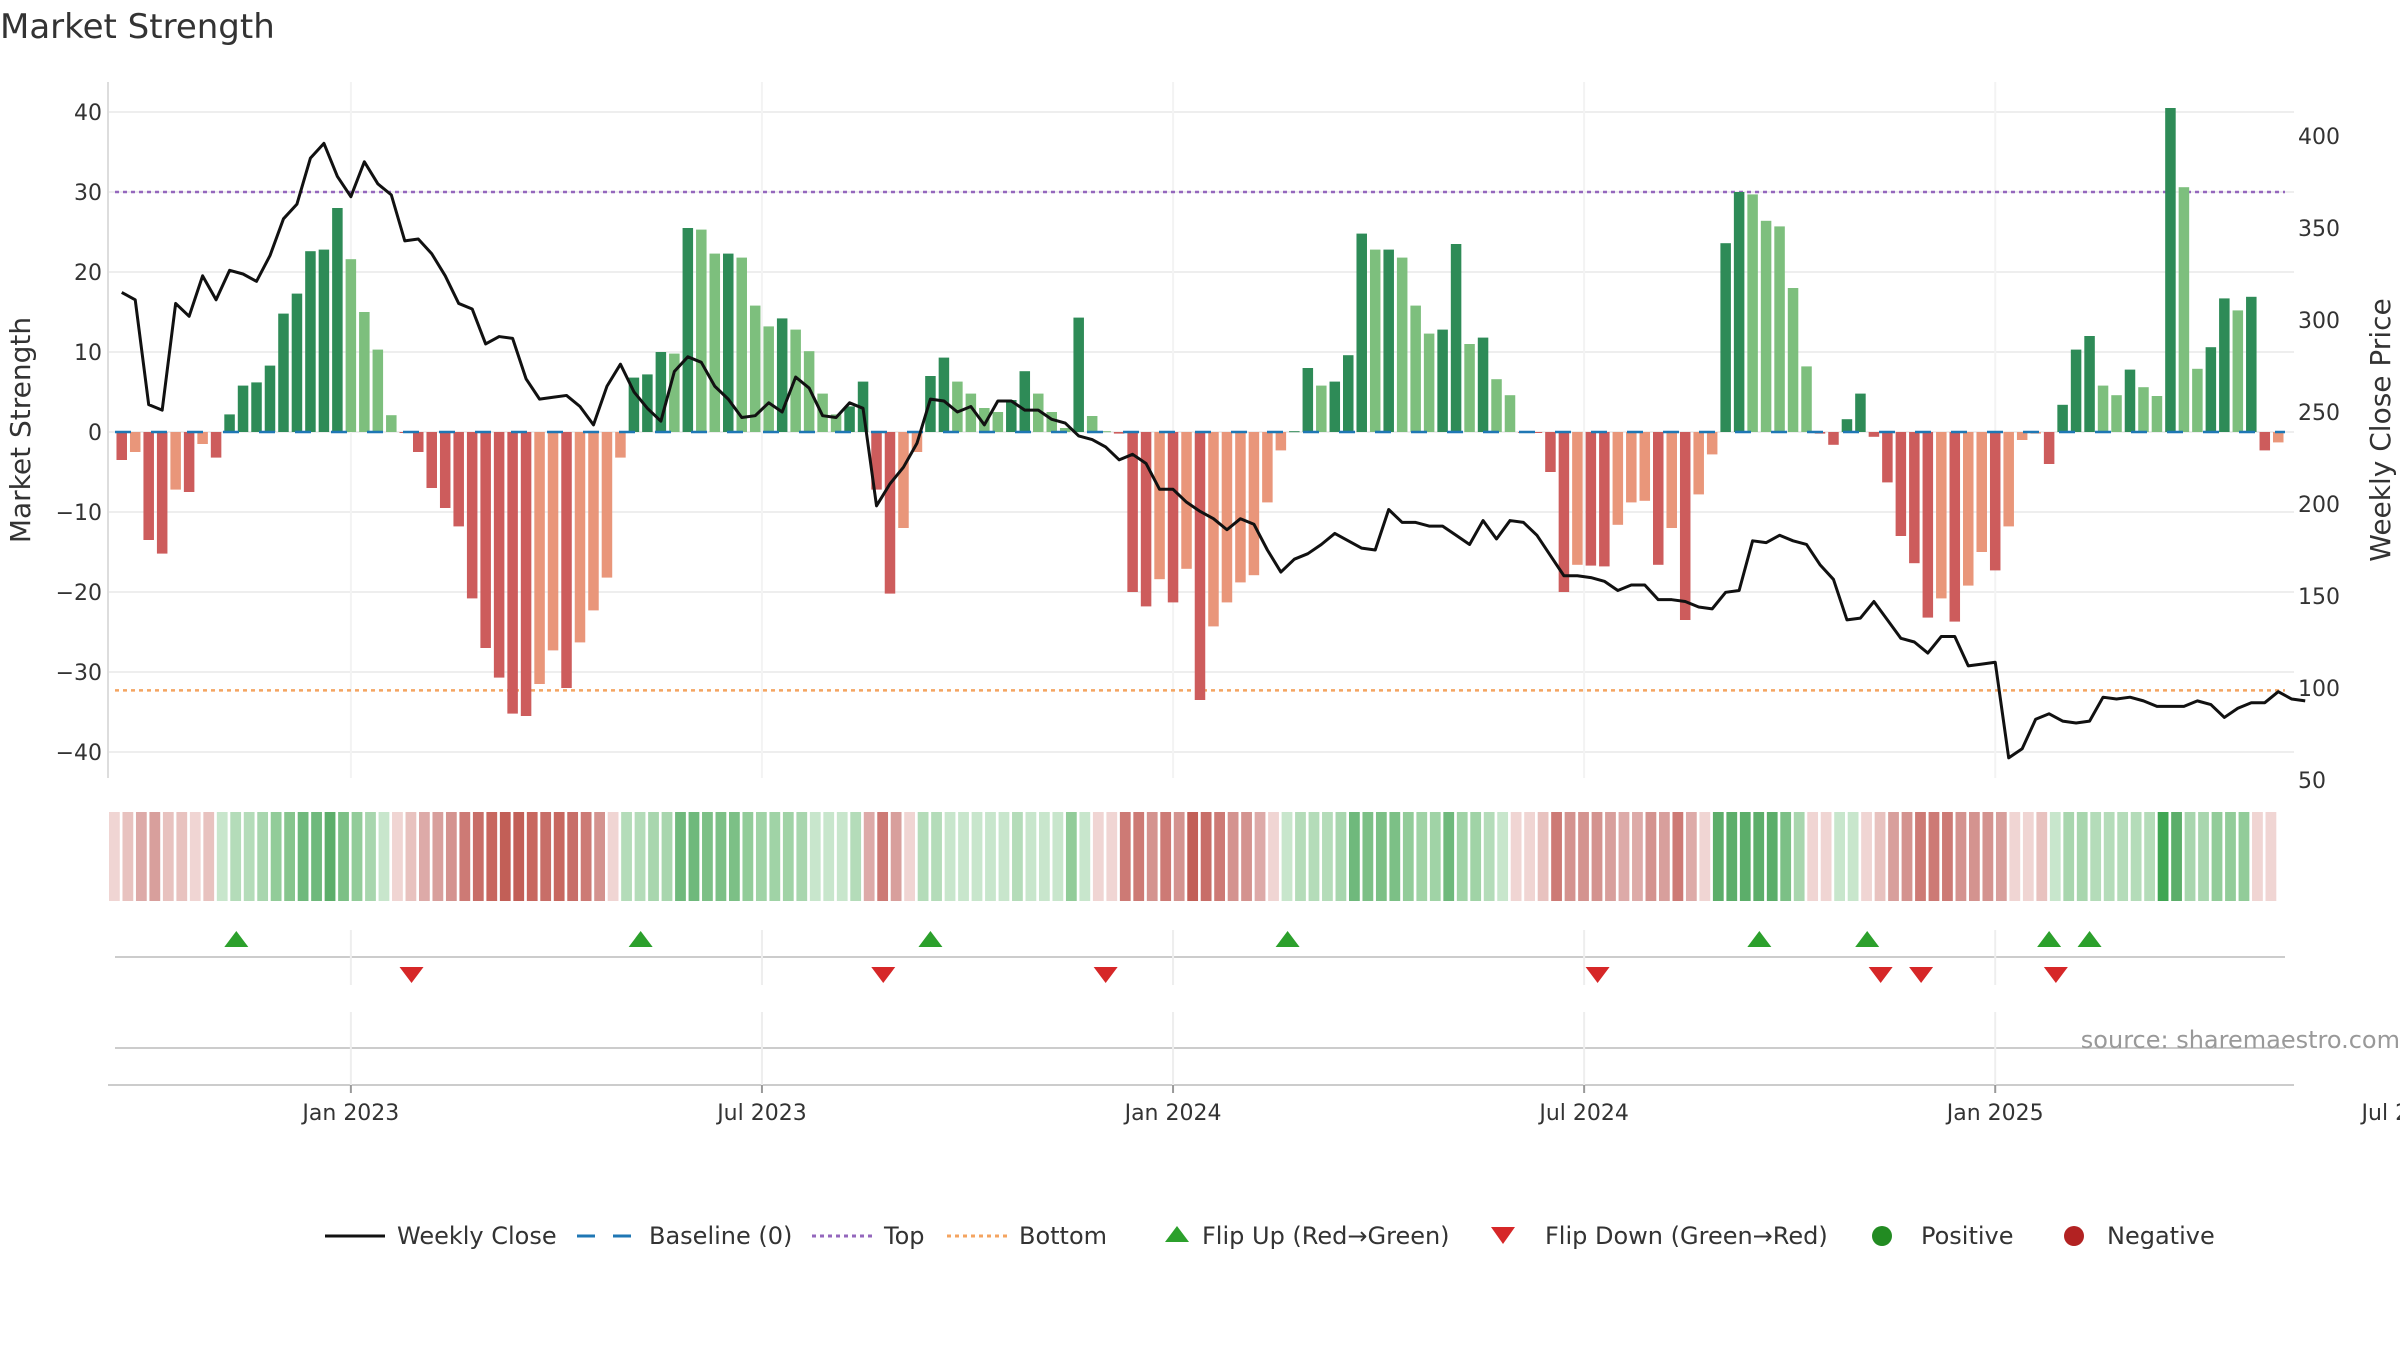 Image resolution: width=2400 pixels, height=1350 pixels. What do you see at coordinates (2240, 1040) in the screenshot?
I see `source-label: source: sharemaestro.com` at bounding box center [2240, 1040].